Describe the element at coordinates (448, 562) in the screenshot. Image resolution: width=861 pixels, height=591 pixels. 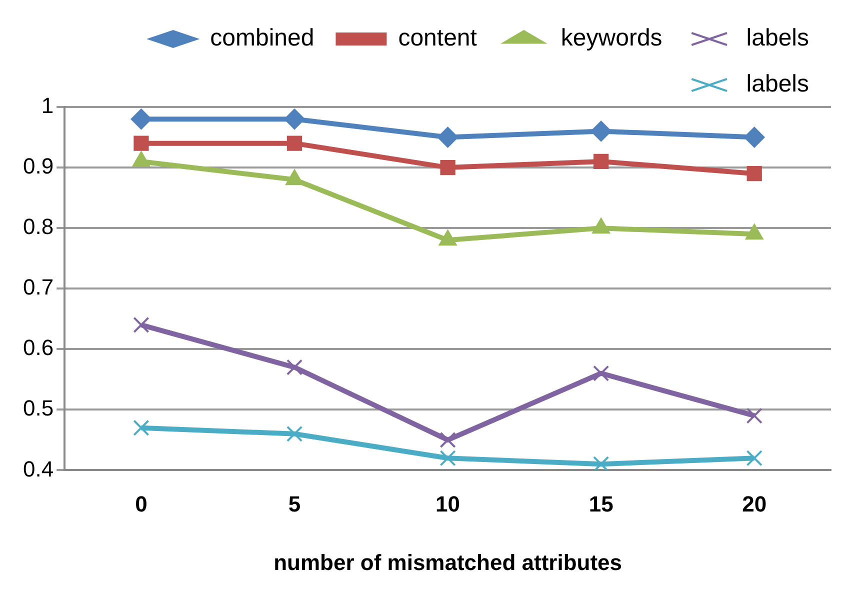
I see `x-axis-title: number of mismatched attributes` at that location.